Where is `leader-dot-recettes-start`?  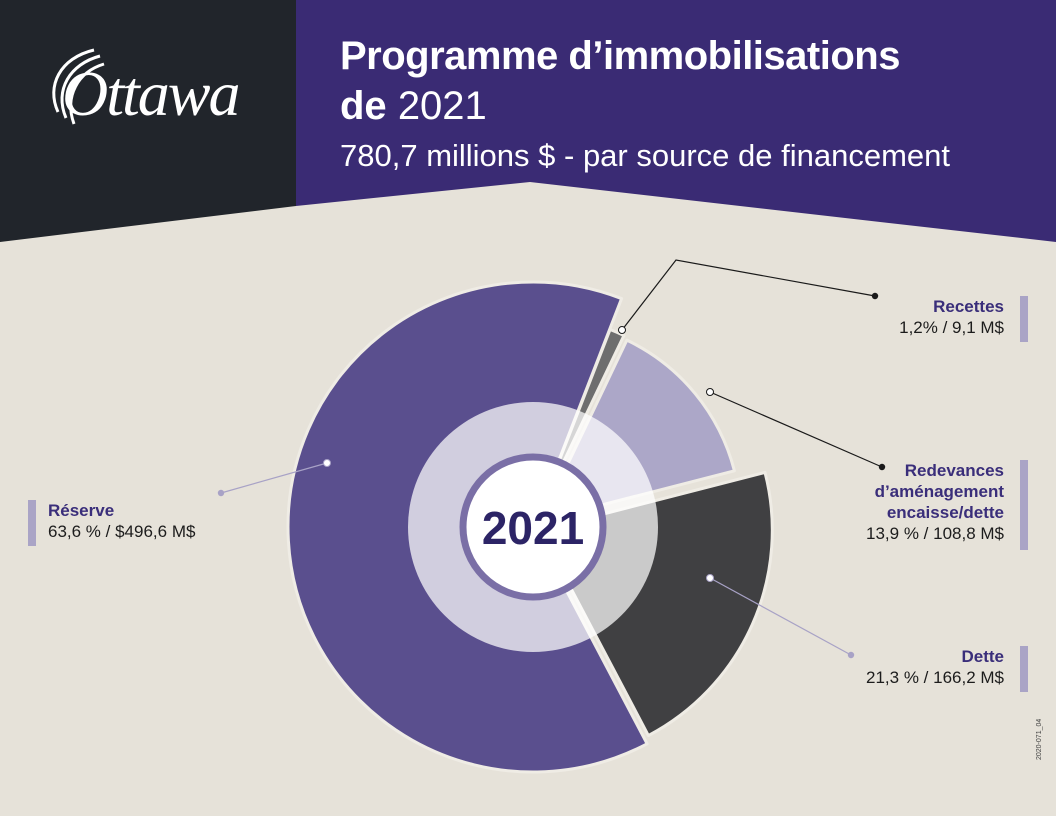
leader-dot-recettes-start is located at coordinates (622, 330).